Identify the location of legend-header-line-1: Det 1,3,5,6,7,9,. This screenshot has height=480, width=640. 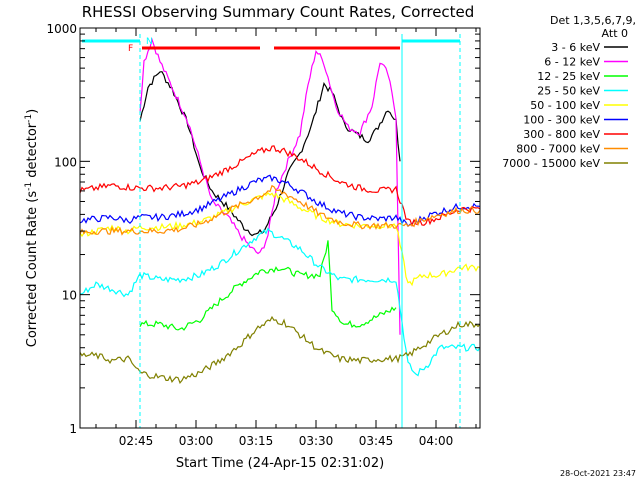
(593, 20).